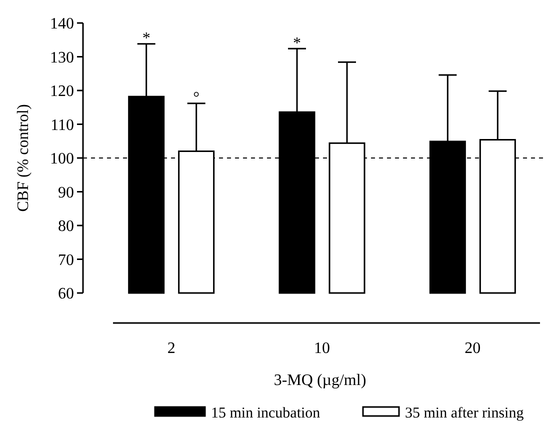 The image size is (545, 426). I want to click on y-tick-label: 60, so click(66, 294).